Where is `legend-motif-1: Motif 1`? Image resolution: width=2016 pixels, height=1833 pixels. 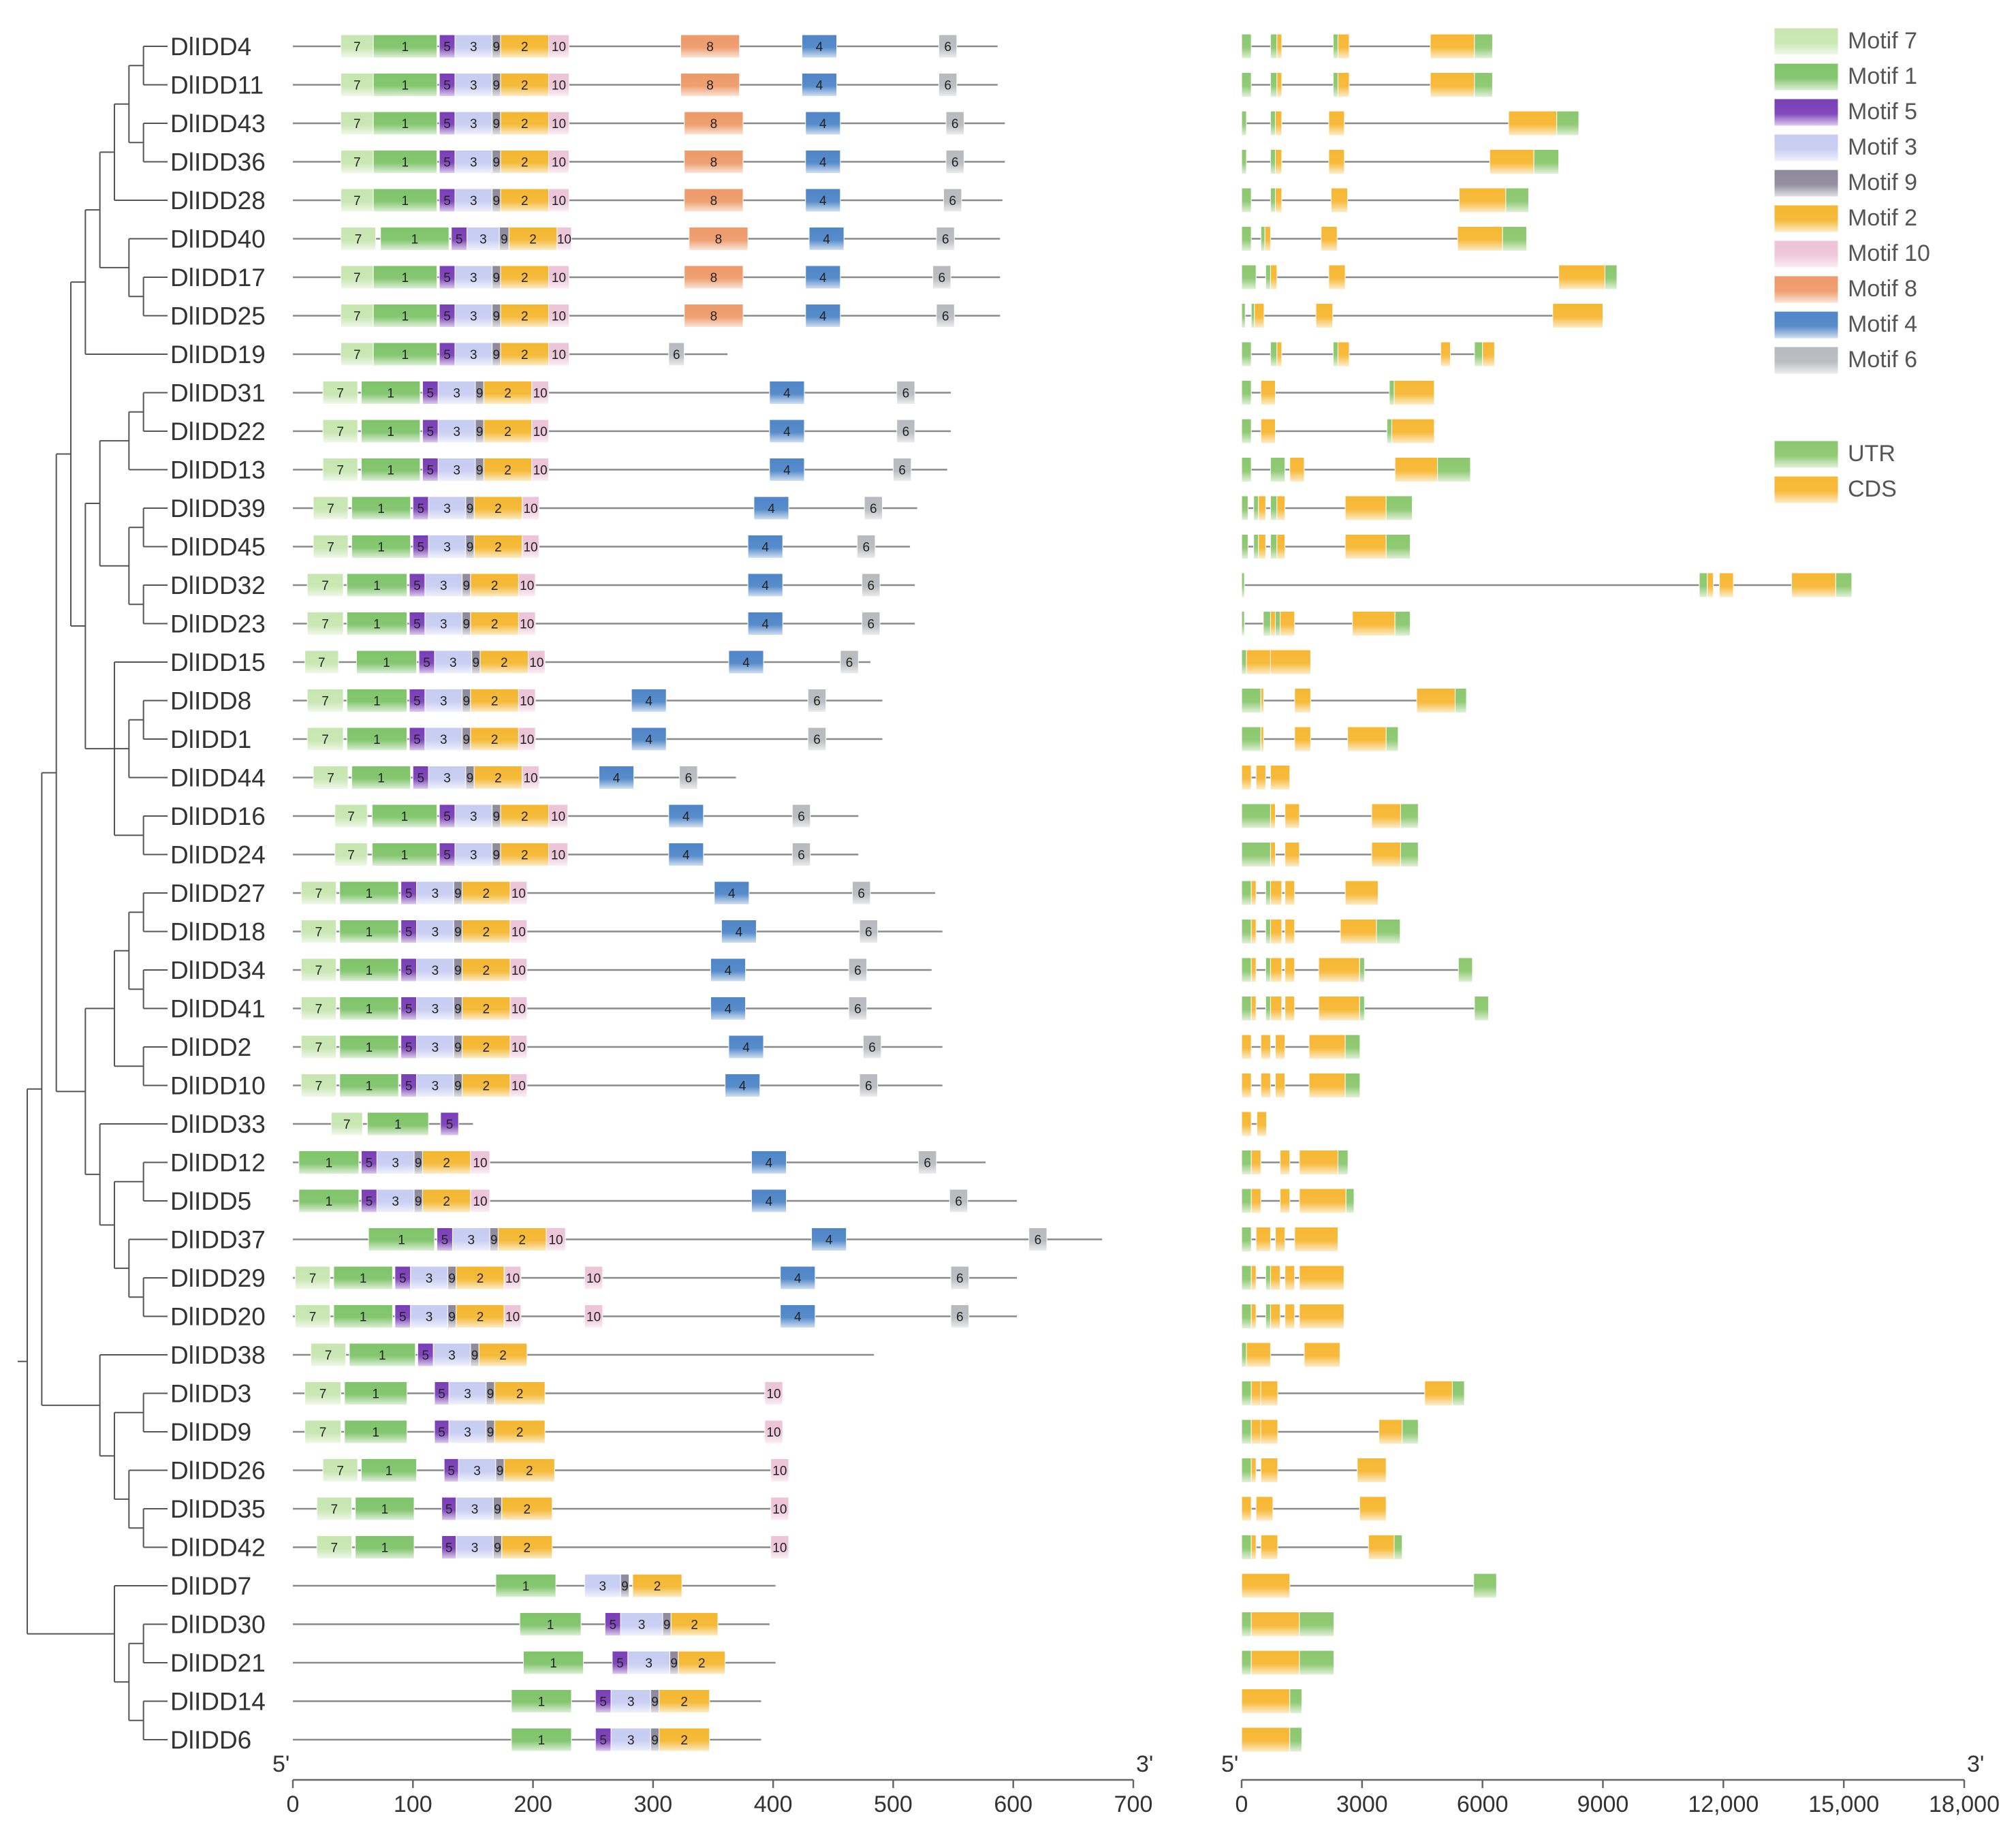
legend-motif-1: Motif 1 is located at coordinates (1845, 77).